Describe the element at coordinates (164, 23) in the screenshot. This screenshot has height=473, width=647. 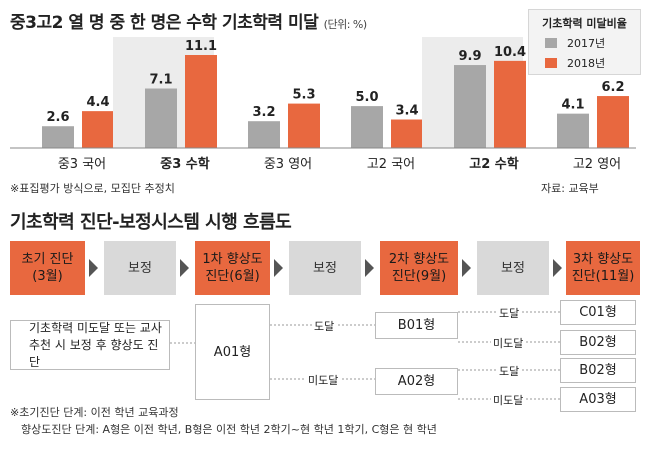
I see `chart-title-text: 중3고2 열 명 중 한 명은 수학 기초학력 미달` at that location.